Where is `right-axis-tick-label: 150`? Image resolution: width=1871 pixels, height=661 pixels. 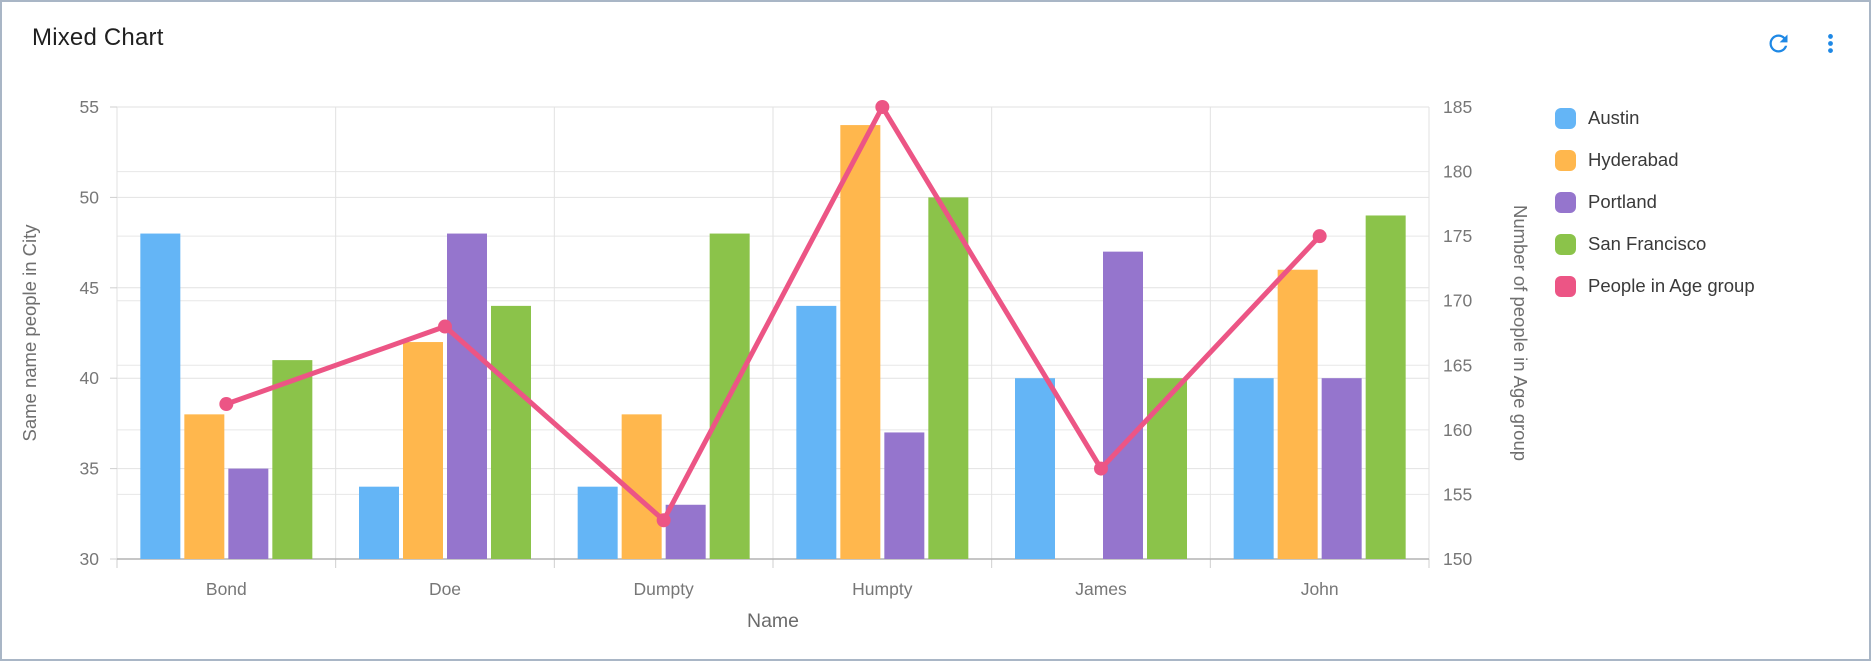
right-axis-tick-label: 150 is located at coordinates (1457, 559).